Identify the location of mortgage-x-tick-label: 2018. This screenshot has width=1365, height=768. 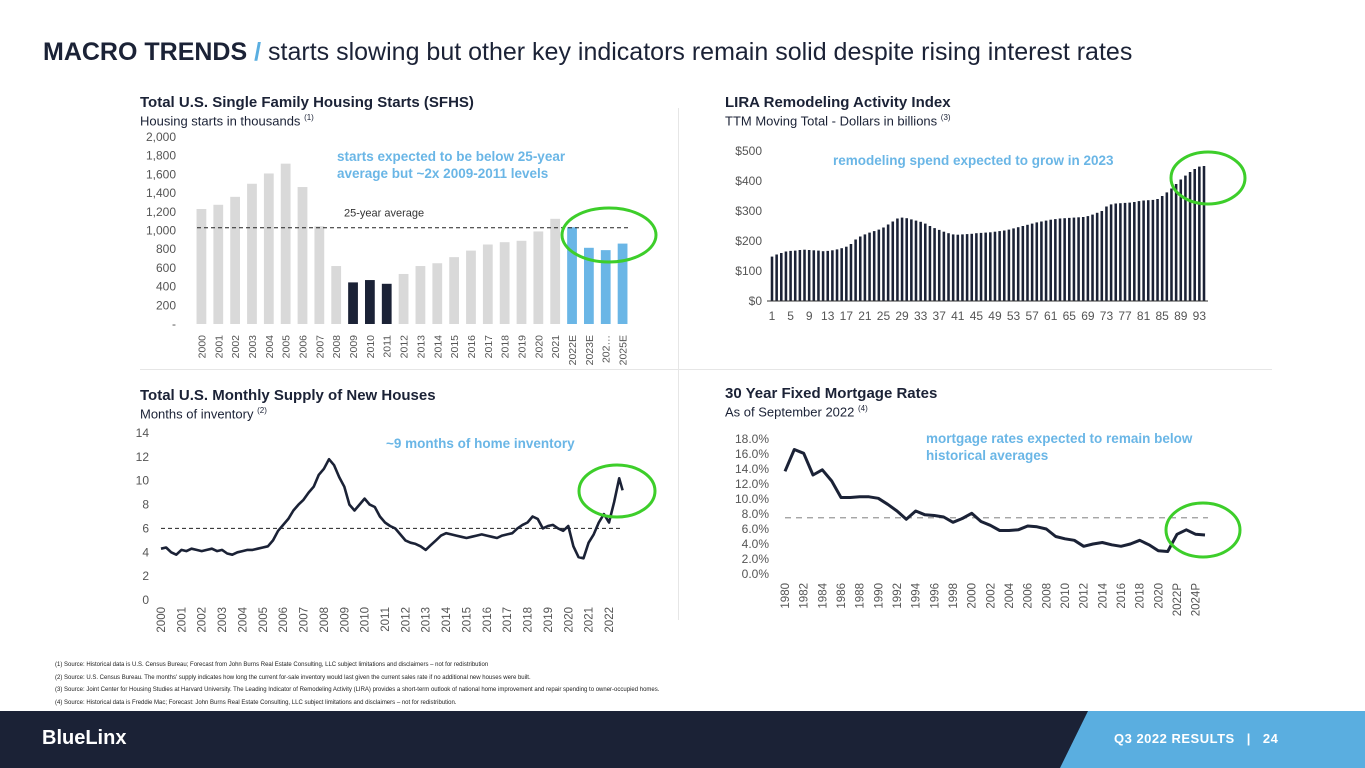
(1141, 596).